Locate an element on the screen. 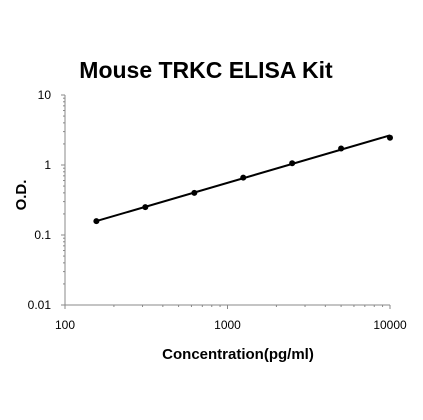 Image resolution: width=423 pixels, height=420 pixels. x-tick-label: 100 is located at coordinates (65, 325).